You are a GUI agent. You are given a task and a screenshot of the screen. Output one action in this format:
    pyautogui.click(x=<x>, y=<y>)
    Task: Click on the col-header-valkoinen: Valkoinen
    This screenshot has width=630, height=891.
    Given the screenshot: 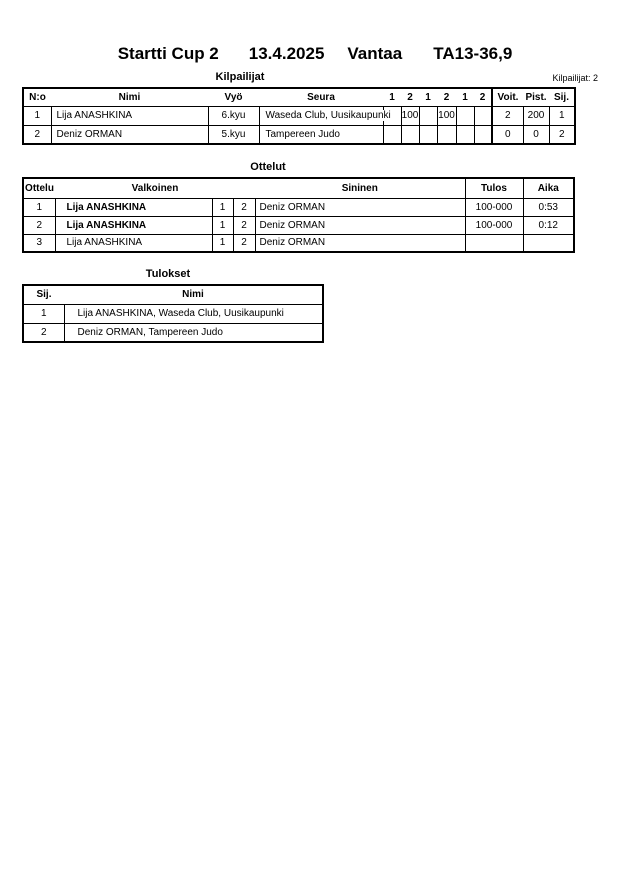 What is the action you would take?
    pyautogui.click(x=155, y=188)
    